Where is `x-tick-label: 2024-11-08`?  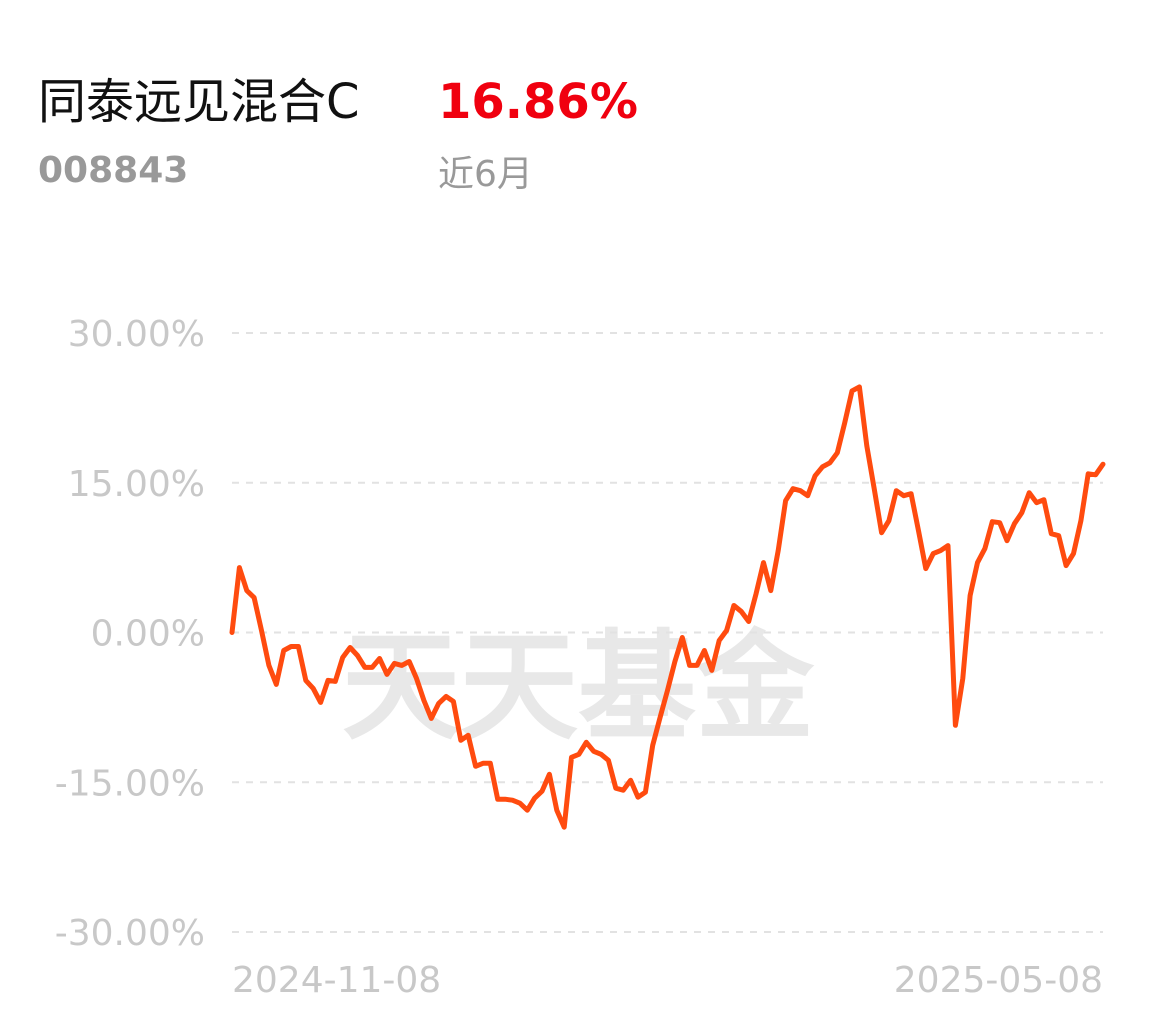
x-tick-label: 2024-11-08 is located at coordinates (336, 980).